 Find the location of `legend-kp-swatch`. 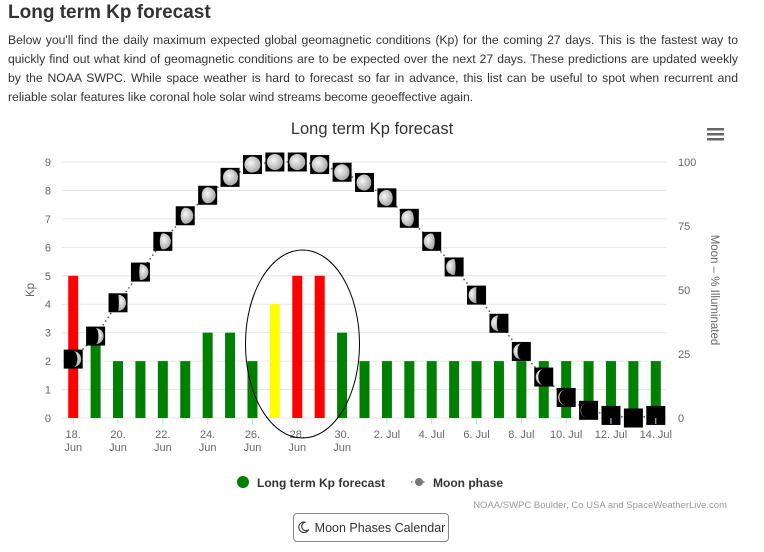

legend-kp-swatch is located at coordinates (243, 482).